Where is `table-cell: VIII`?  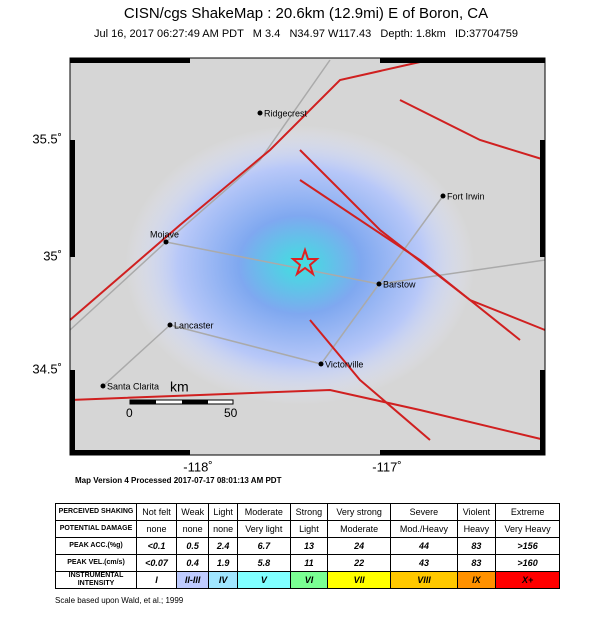
table-cell: VIII is located at coordinates (424, 580).